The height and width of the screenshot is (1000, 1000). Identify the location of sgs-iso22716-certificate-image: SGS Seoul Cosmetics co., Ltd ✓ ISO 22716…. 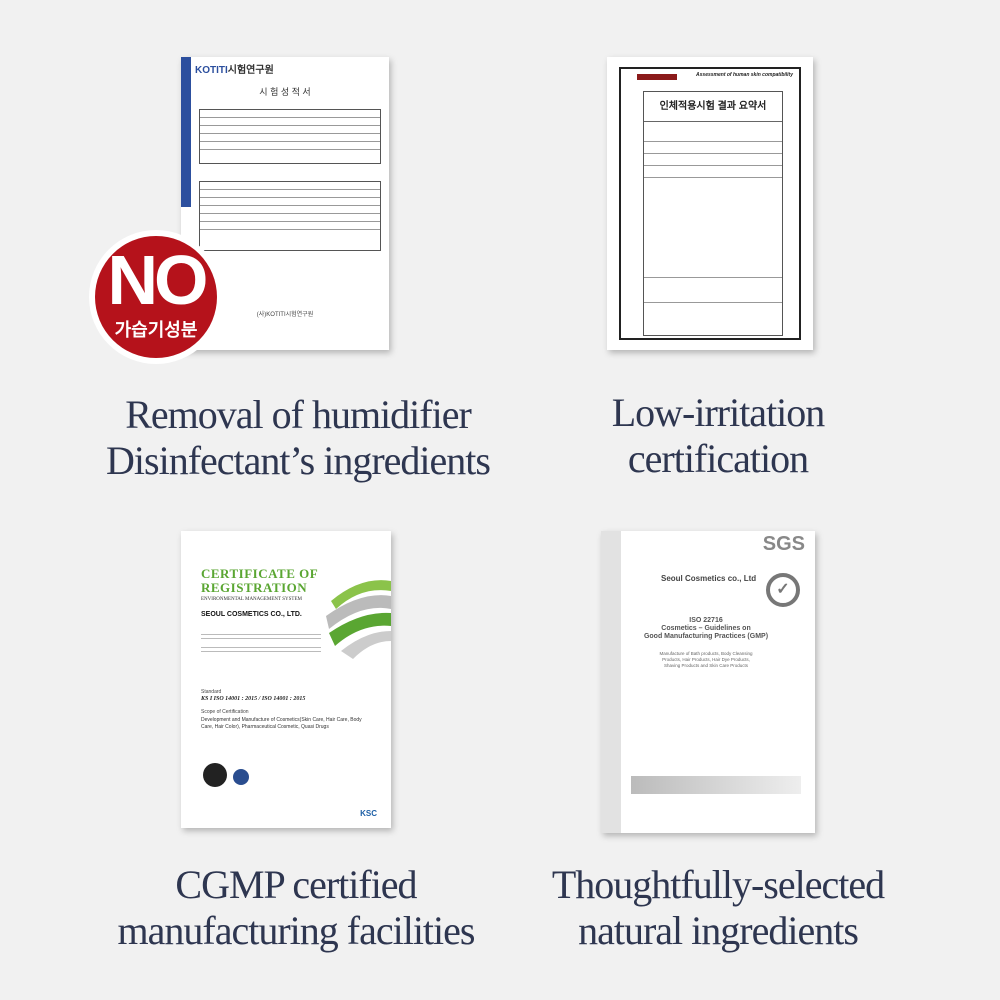
(708, 682).